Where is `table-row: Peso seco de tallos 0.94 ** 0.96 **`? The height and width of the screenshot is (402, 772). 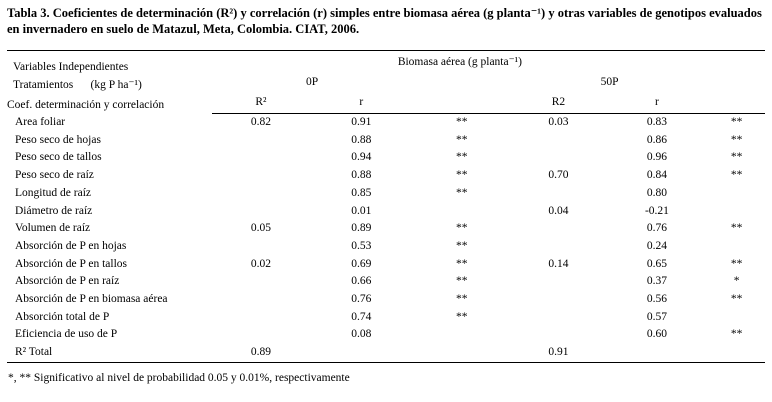 table-row: Peso seco de tallos 0.94 ** 0.96 ** is located at coordinates (386, 158).